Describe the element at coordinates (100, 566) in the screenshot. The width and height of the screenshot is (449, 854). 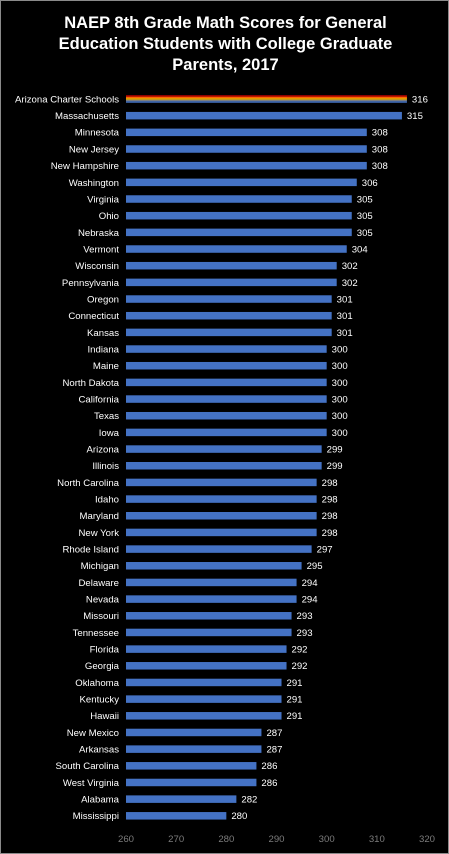
I see `category-label: Michigan` at that location.